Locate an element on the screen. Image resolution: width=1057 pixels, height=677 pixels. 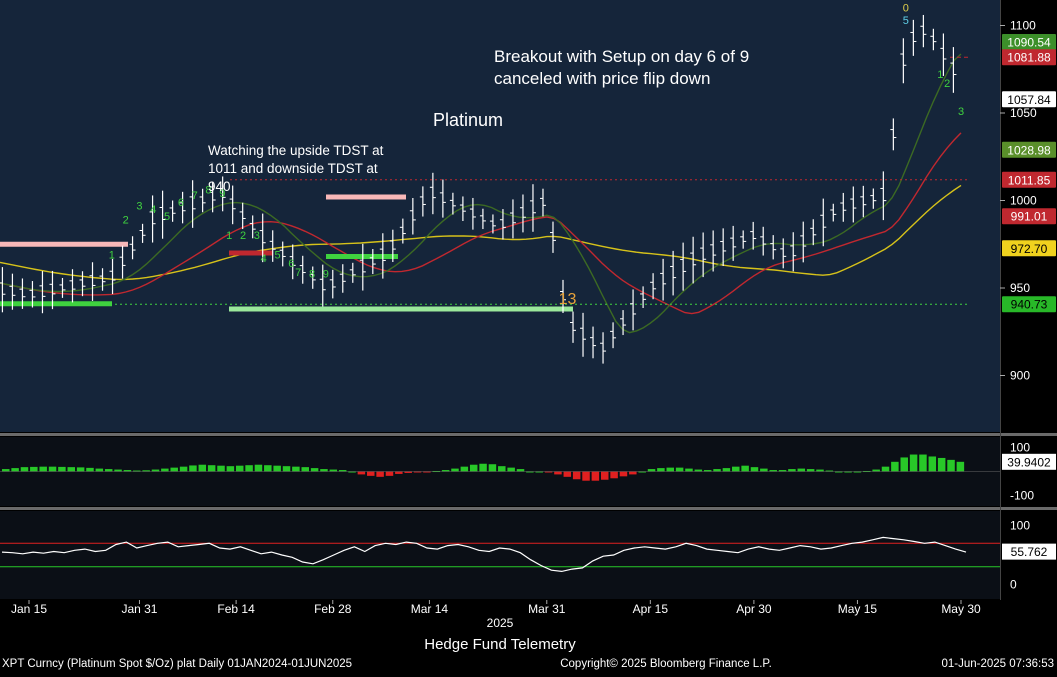
td-count-label: 13 is located at coordinates (568, 299).